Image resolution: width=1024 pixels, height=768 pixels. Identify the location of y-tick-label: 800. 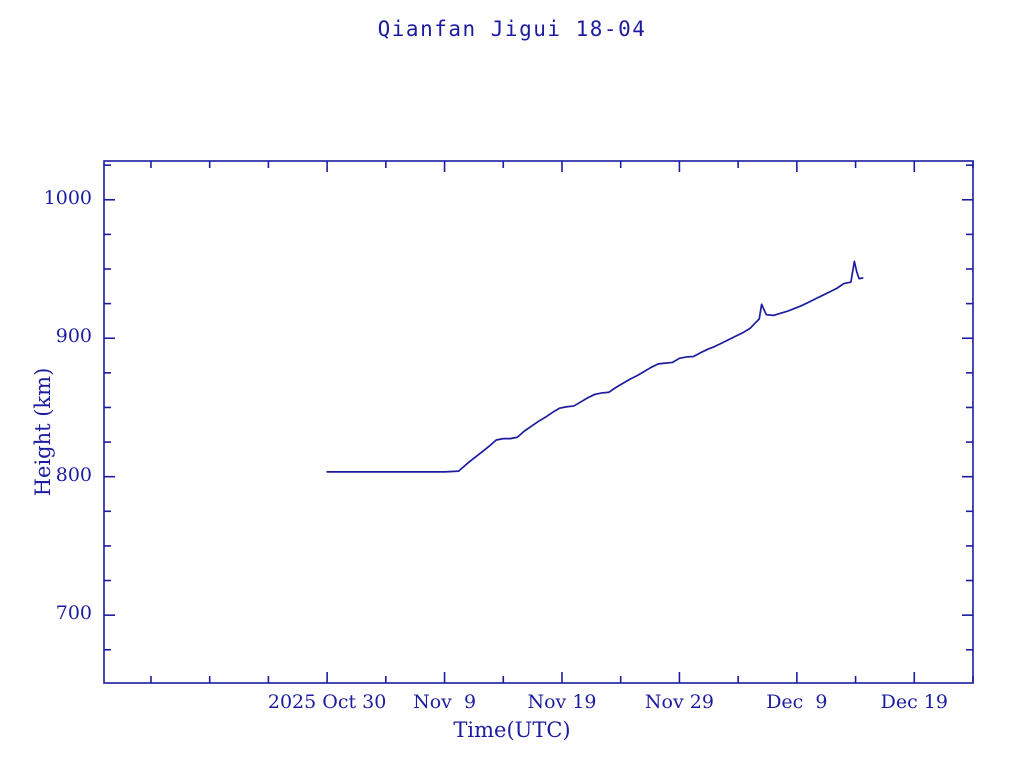
(73, 474).